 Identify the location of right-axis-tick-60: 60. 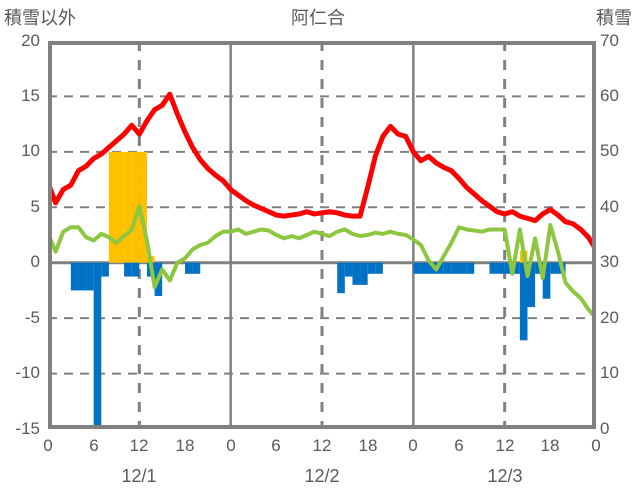
(609, 95).